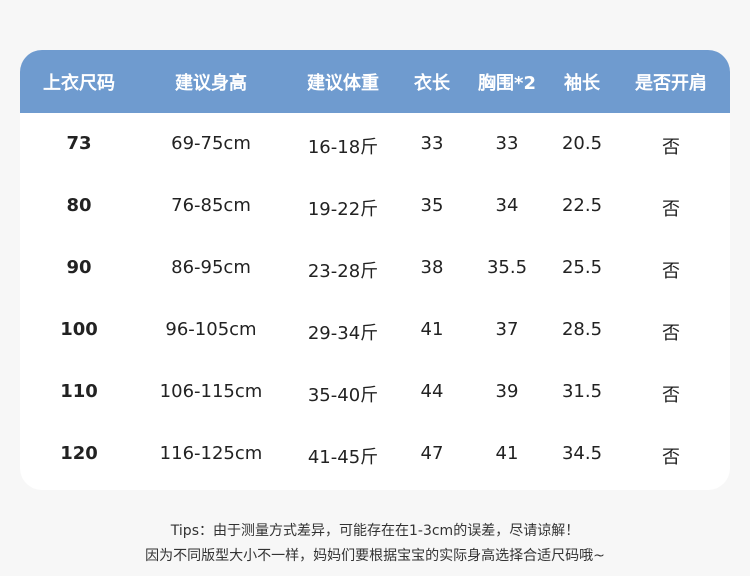  I want to click on cell-weight: 23-28斤, so click(343, 271).